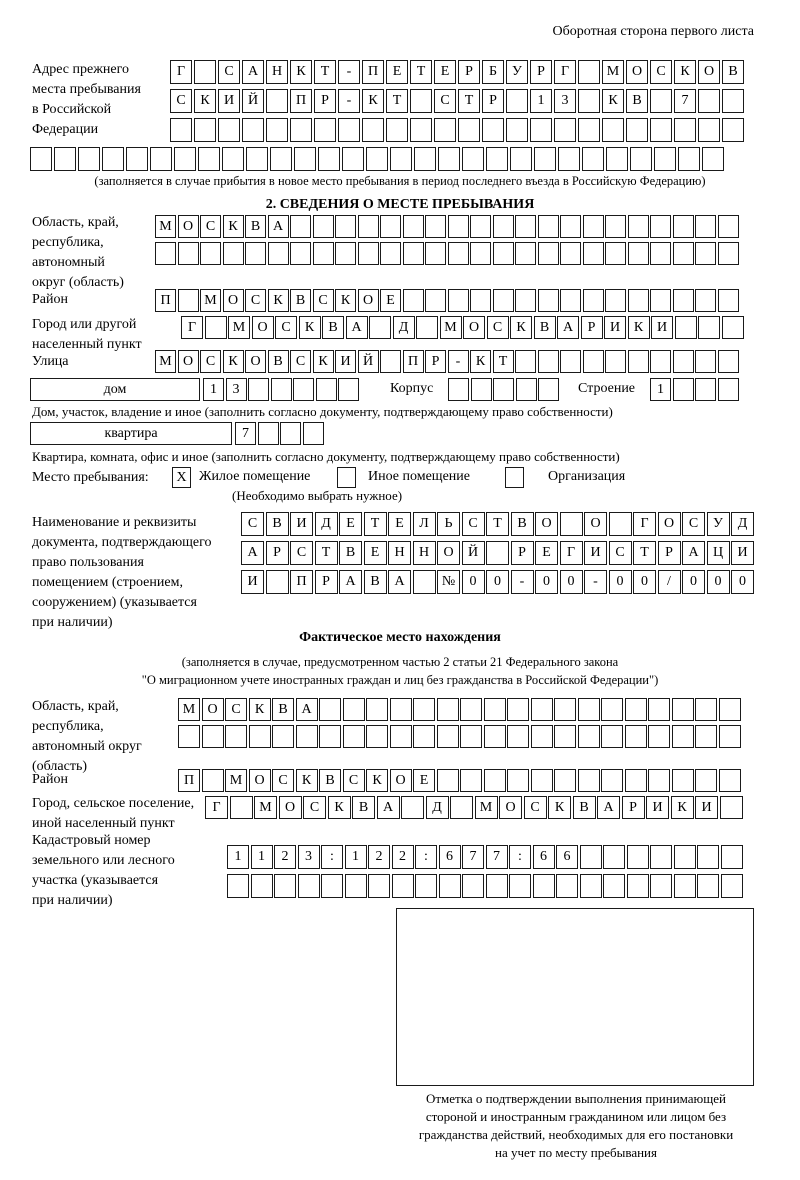  Describe the element at coordinates (521, 327) in the screenshot. I see `city-cell-15: К` at that location.